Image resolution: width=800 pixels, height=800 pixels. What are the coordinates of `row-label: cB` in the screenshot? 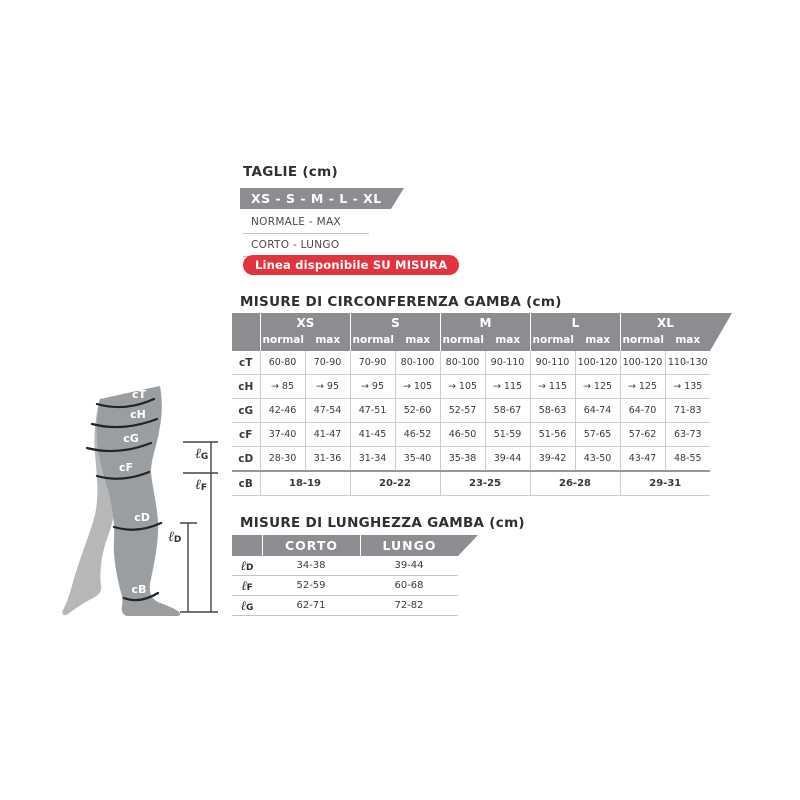 It's located at (246, 483).